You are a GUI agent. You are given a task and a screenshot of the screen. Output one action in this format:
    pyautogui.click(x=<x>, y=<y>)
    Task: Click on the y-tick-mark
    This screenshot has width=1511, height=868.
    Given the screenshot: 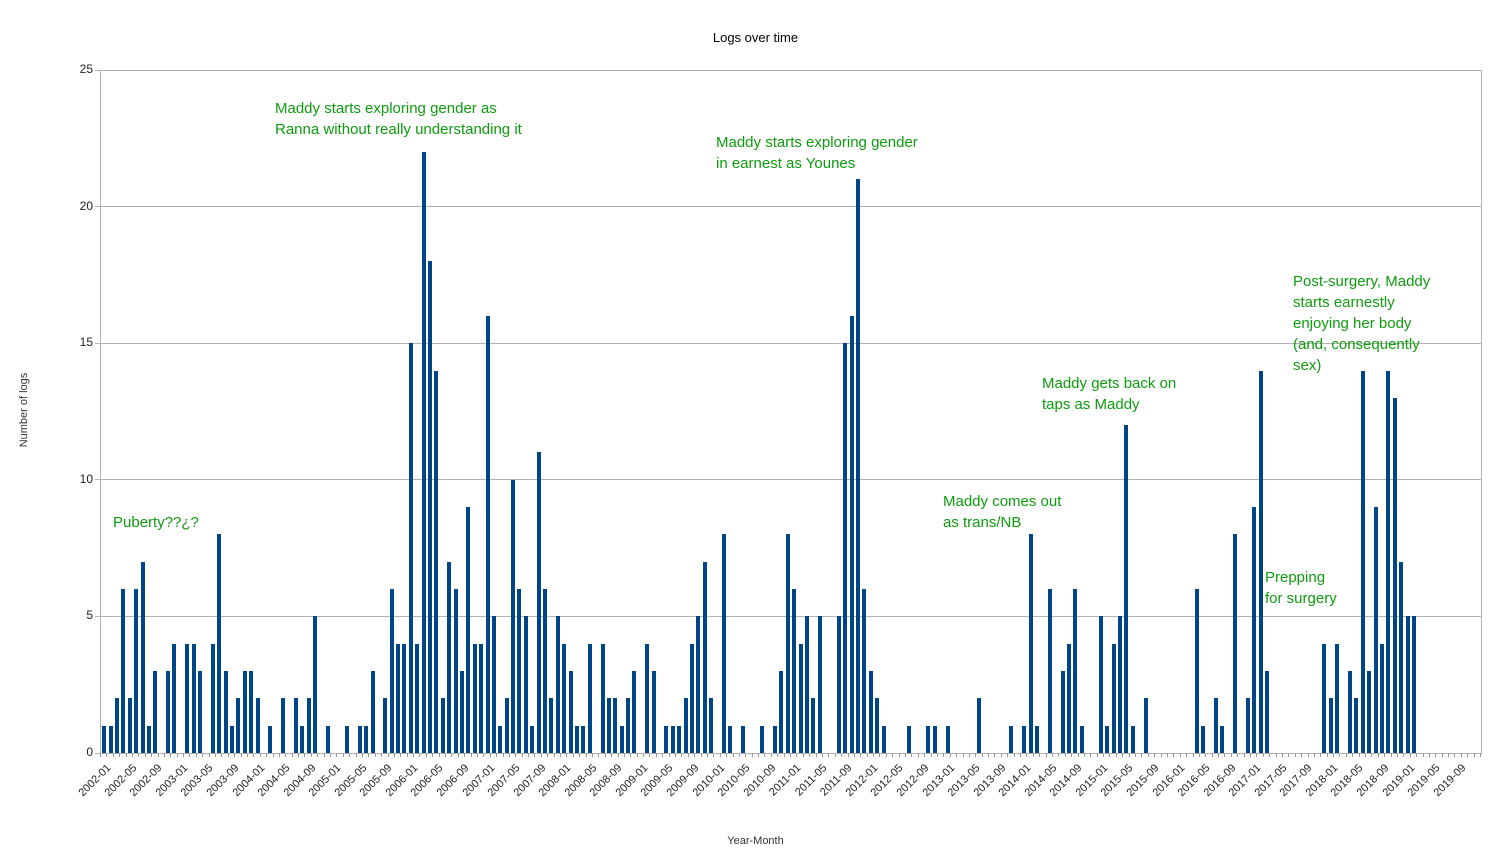 What is the action you would take?
    pyautogui.click(x=97, y=753)
    